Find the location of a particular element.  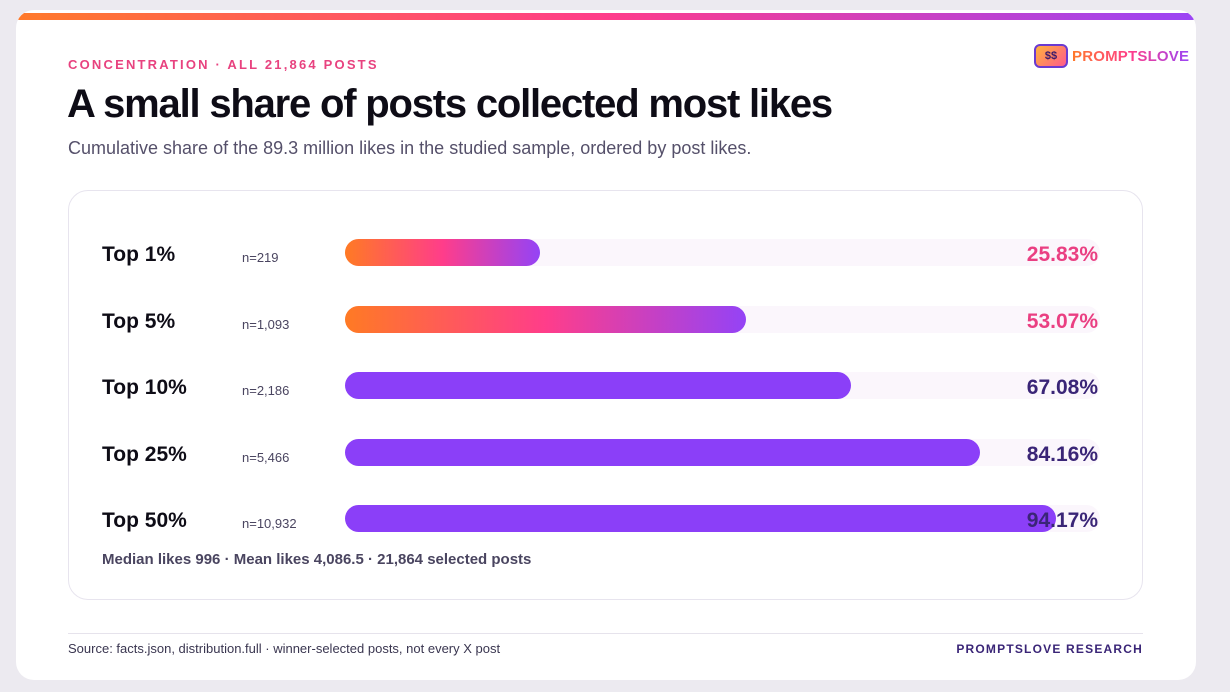

count-label: n=219 is located at coordinates (260, 257).